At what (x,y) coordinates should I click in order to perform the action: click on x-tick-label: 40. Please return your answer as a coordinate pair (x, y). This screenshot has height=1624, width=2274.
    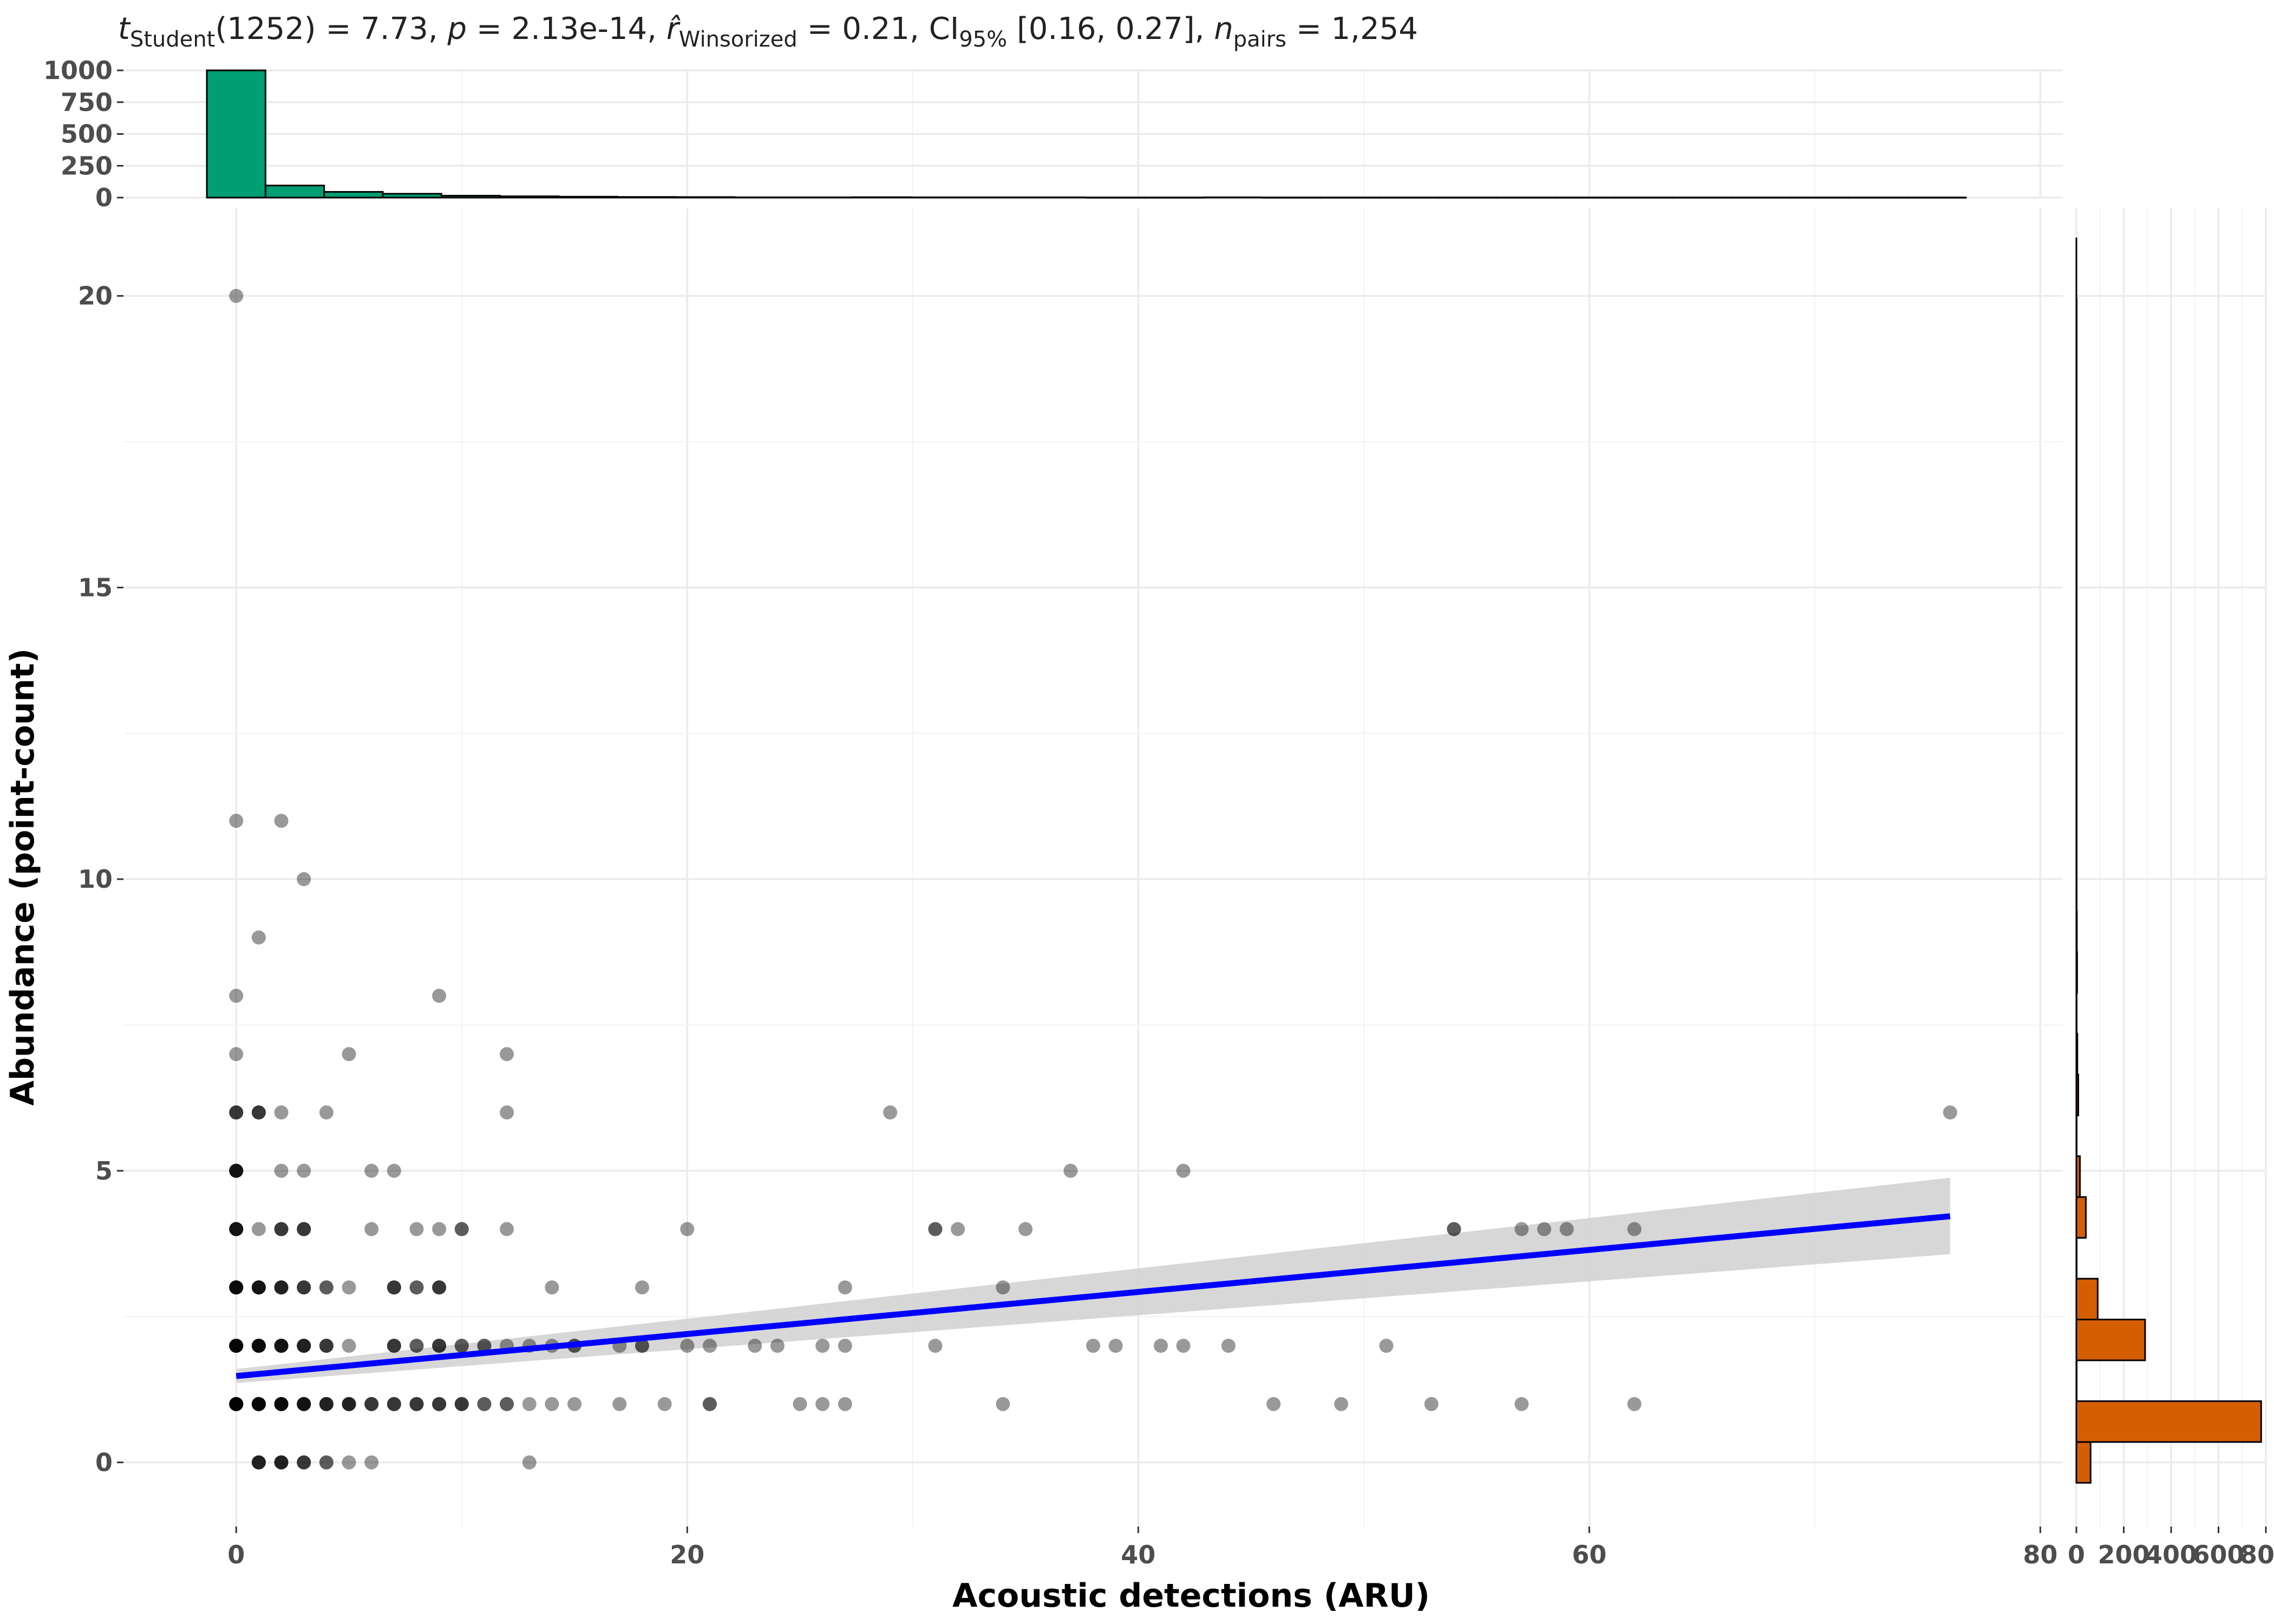
    Looking at the image, I should click on (1138, 1554).